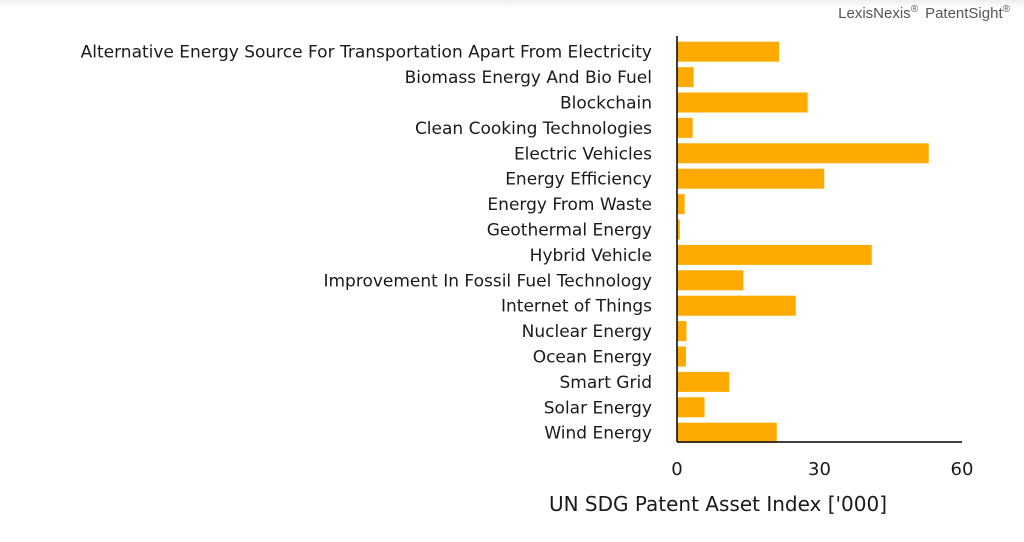 The height and width of the screenshot is (542, 1024). I want to click on category-label: Clean Cooking Technologies, so click(533, 129).